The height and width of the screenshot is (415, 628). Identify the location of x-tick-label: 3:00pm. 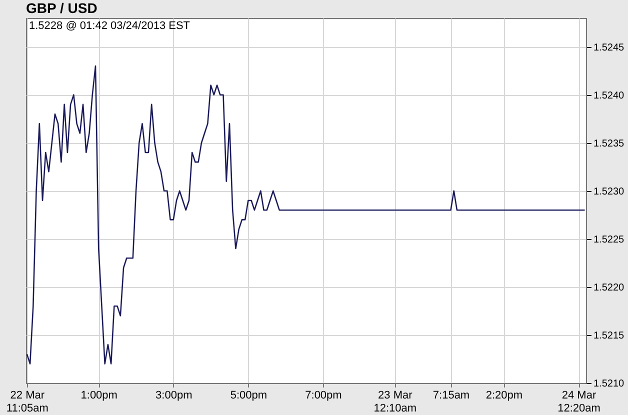
(174, 396).